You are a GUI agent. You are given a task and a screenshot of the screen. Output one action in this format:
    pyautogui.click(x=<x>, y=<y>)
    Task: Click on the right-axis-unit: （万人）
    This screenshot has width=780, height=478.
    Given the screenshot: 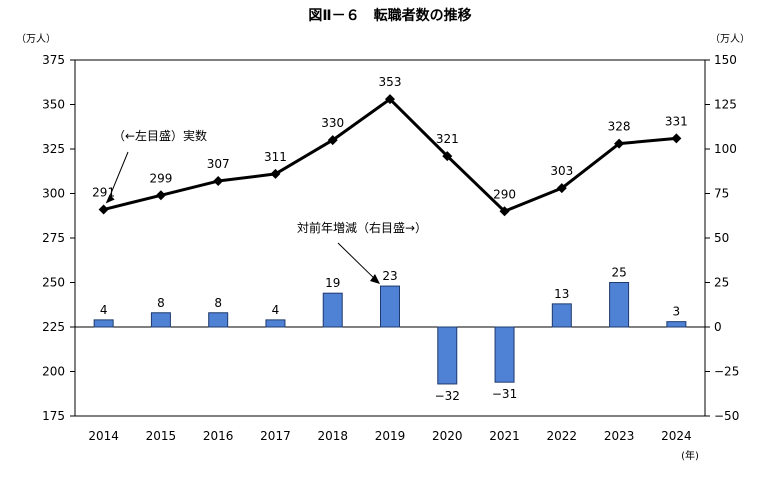 What is the action you would take?
    pyautogui.click(x=730, y=39)
    